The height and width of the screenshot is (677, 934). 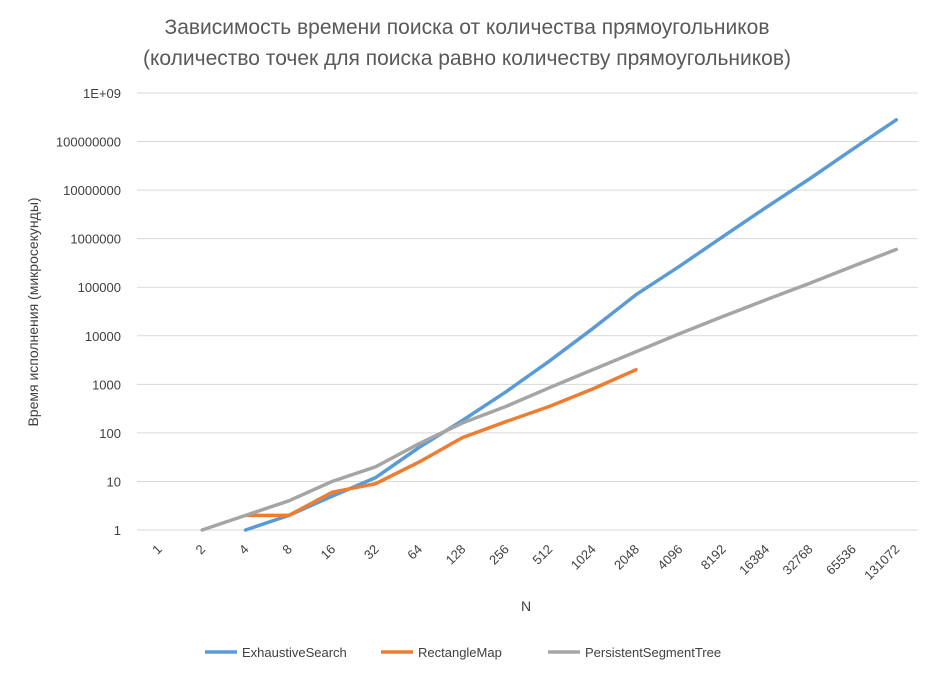 I want to click on x-tick-label: 32768, so click(x=797, y=560).